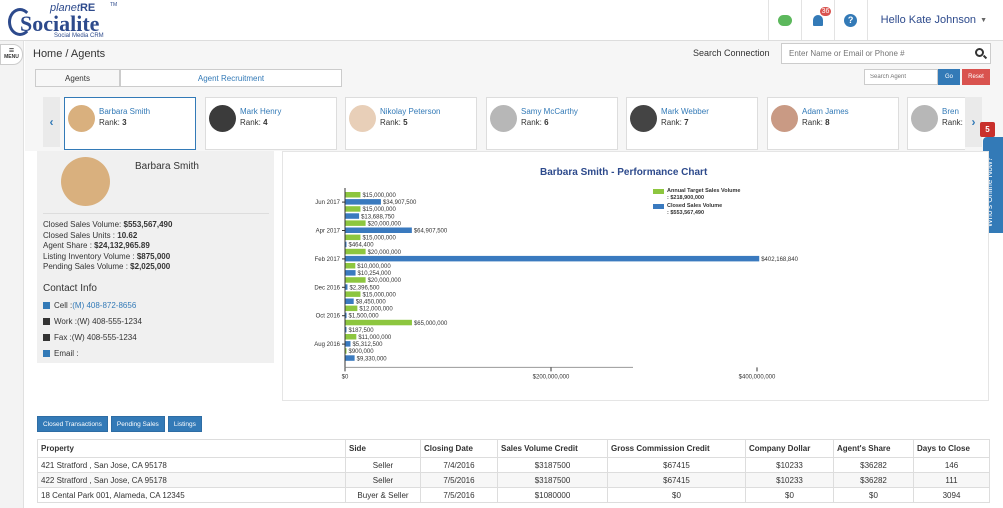  What do you see at coordinates (11, 54) in the screenshot?
I see `menu-button: ≡ MENU` at bounding box center [11, 54].